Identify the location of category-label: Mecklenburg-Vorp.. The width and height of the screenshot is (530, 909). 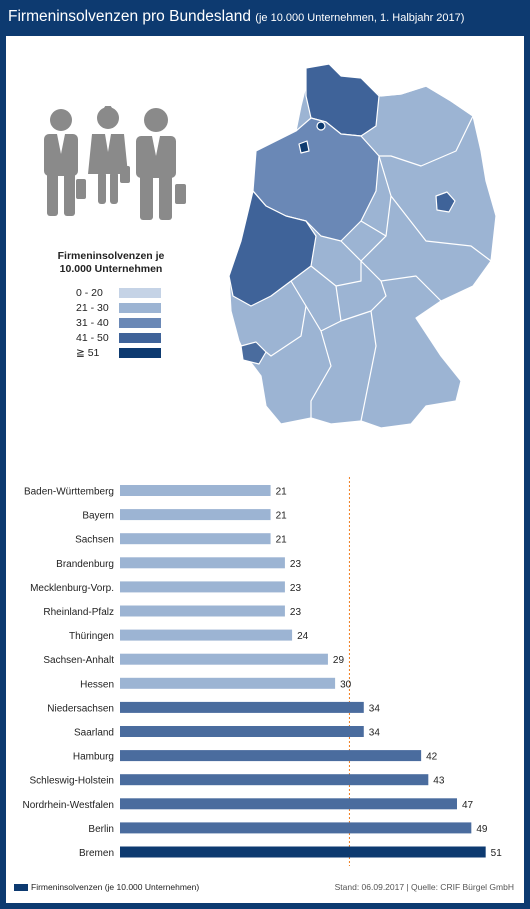
(72, 588).